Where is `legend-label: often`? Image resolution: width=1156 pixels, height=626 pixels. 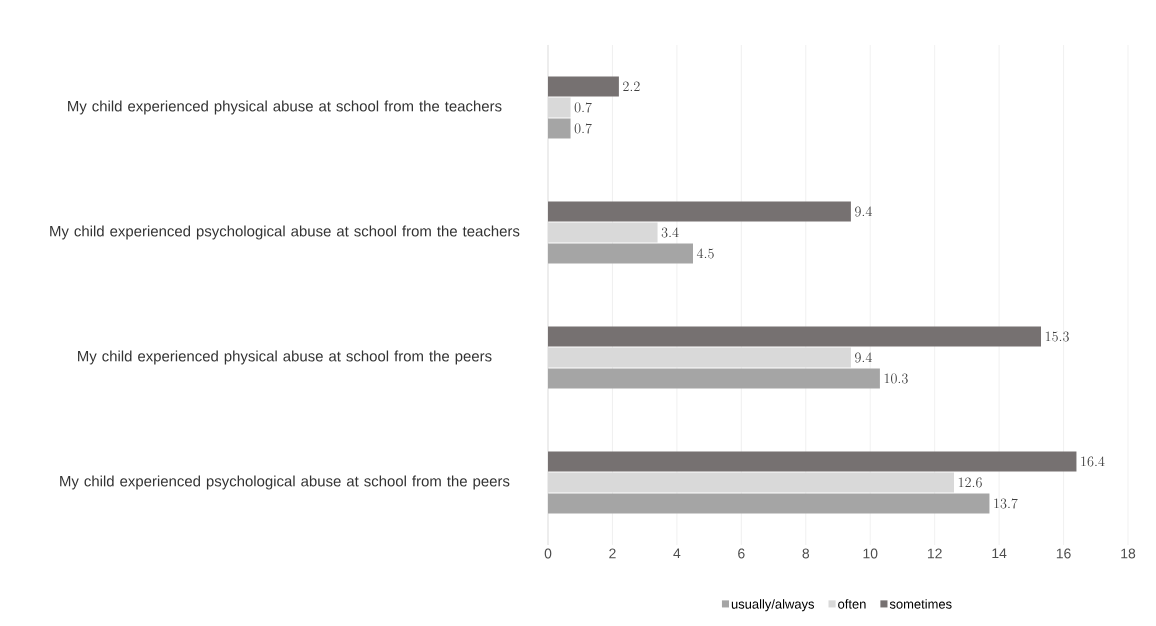 legend-label: often is located at coordinates (852, 604).